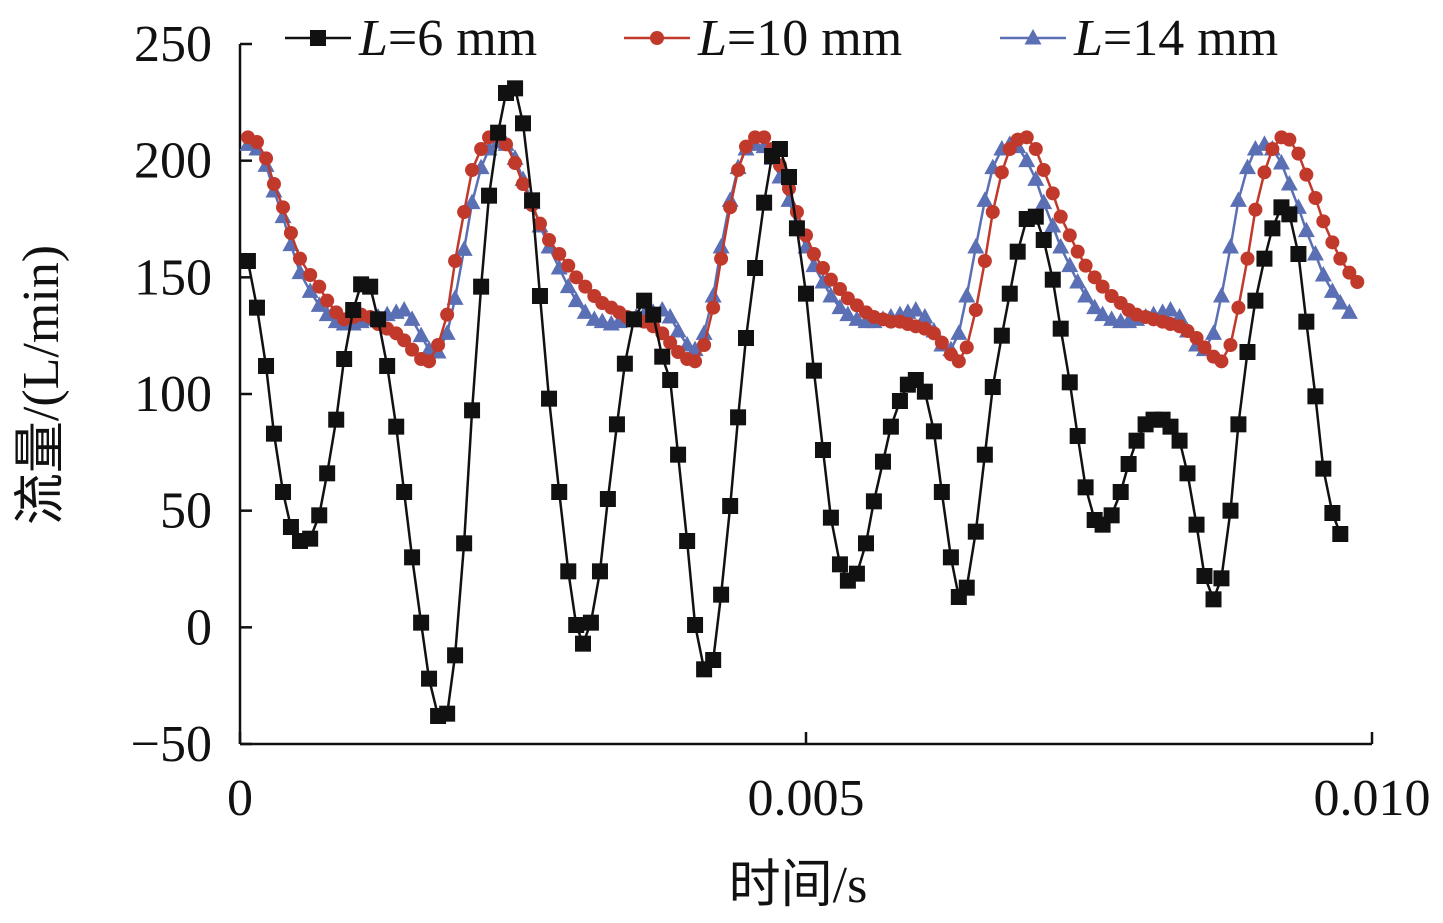 The image size is (1443, 923). Describe the element at coordinates (447, 38) in the screenshot. I see `legend-label: L=6 mm` at that location.